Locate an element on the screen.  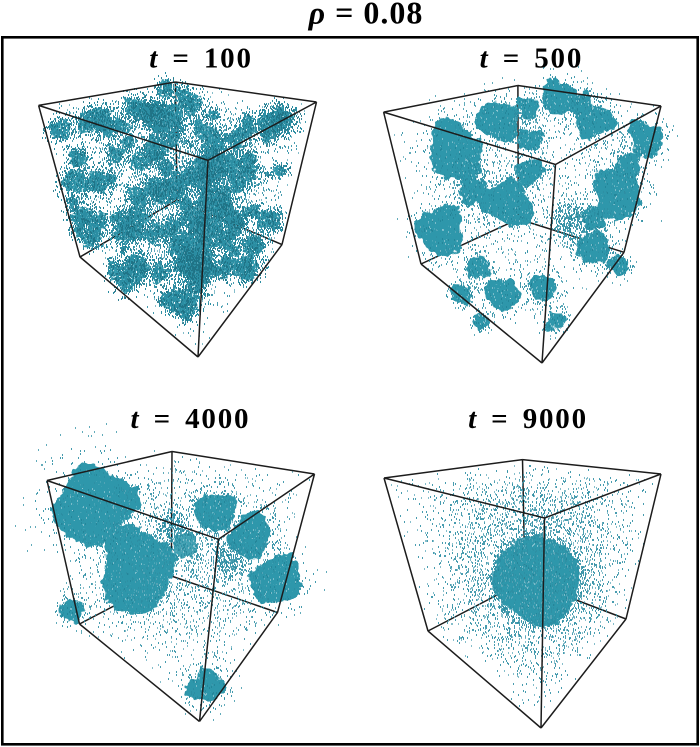
svg-text:t=4000: t = 4000 is located at coordinates (191, 419).